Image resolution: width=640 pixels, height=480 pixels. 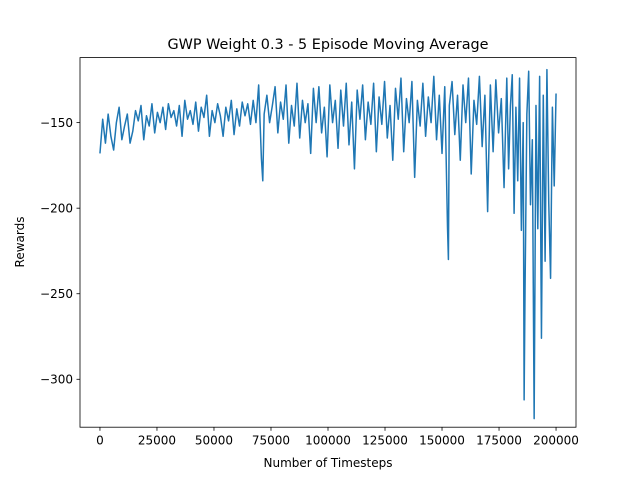 What do you see at coordinates (20, 242) in the screenshot?
I see `y-axis-label: Rewards` at bounding box center [20, 242].